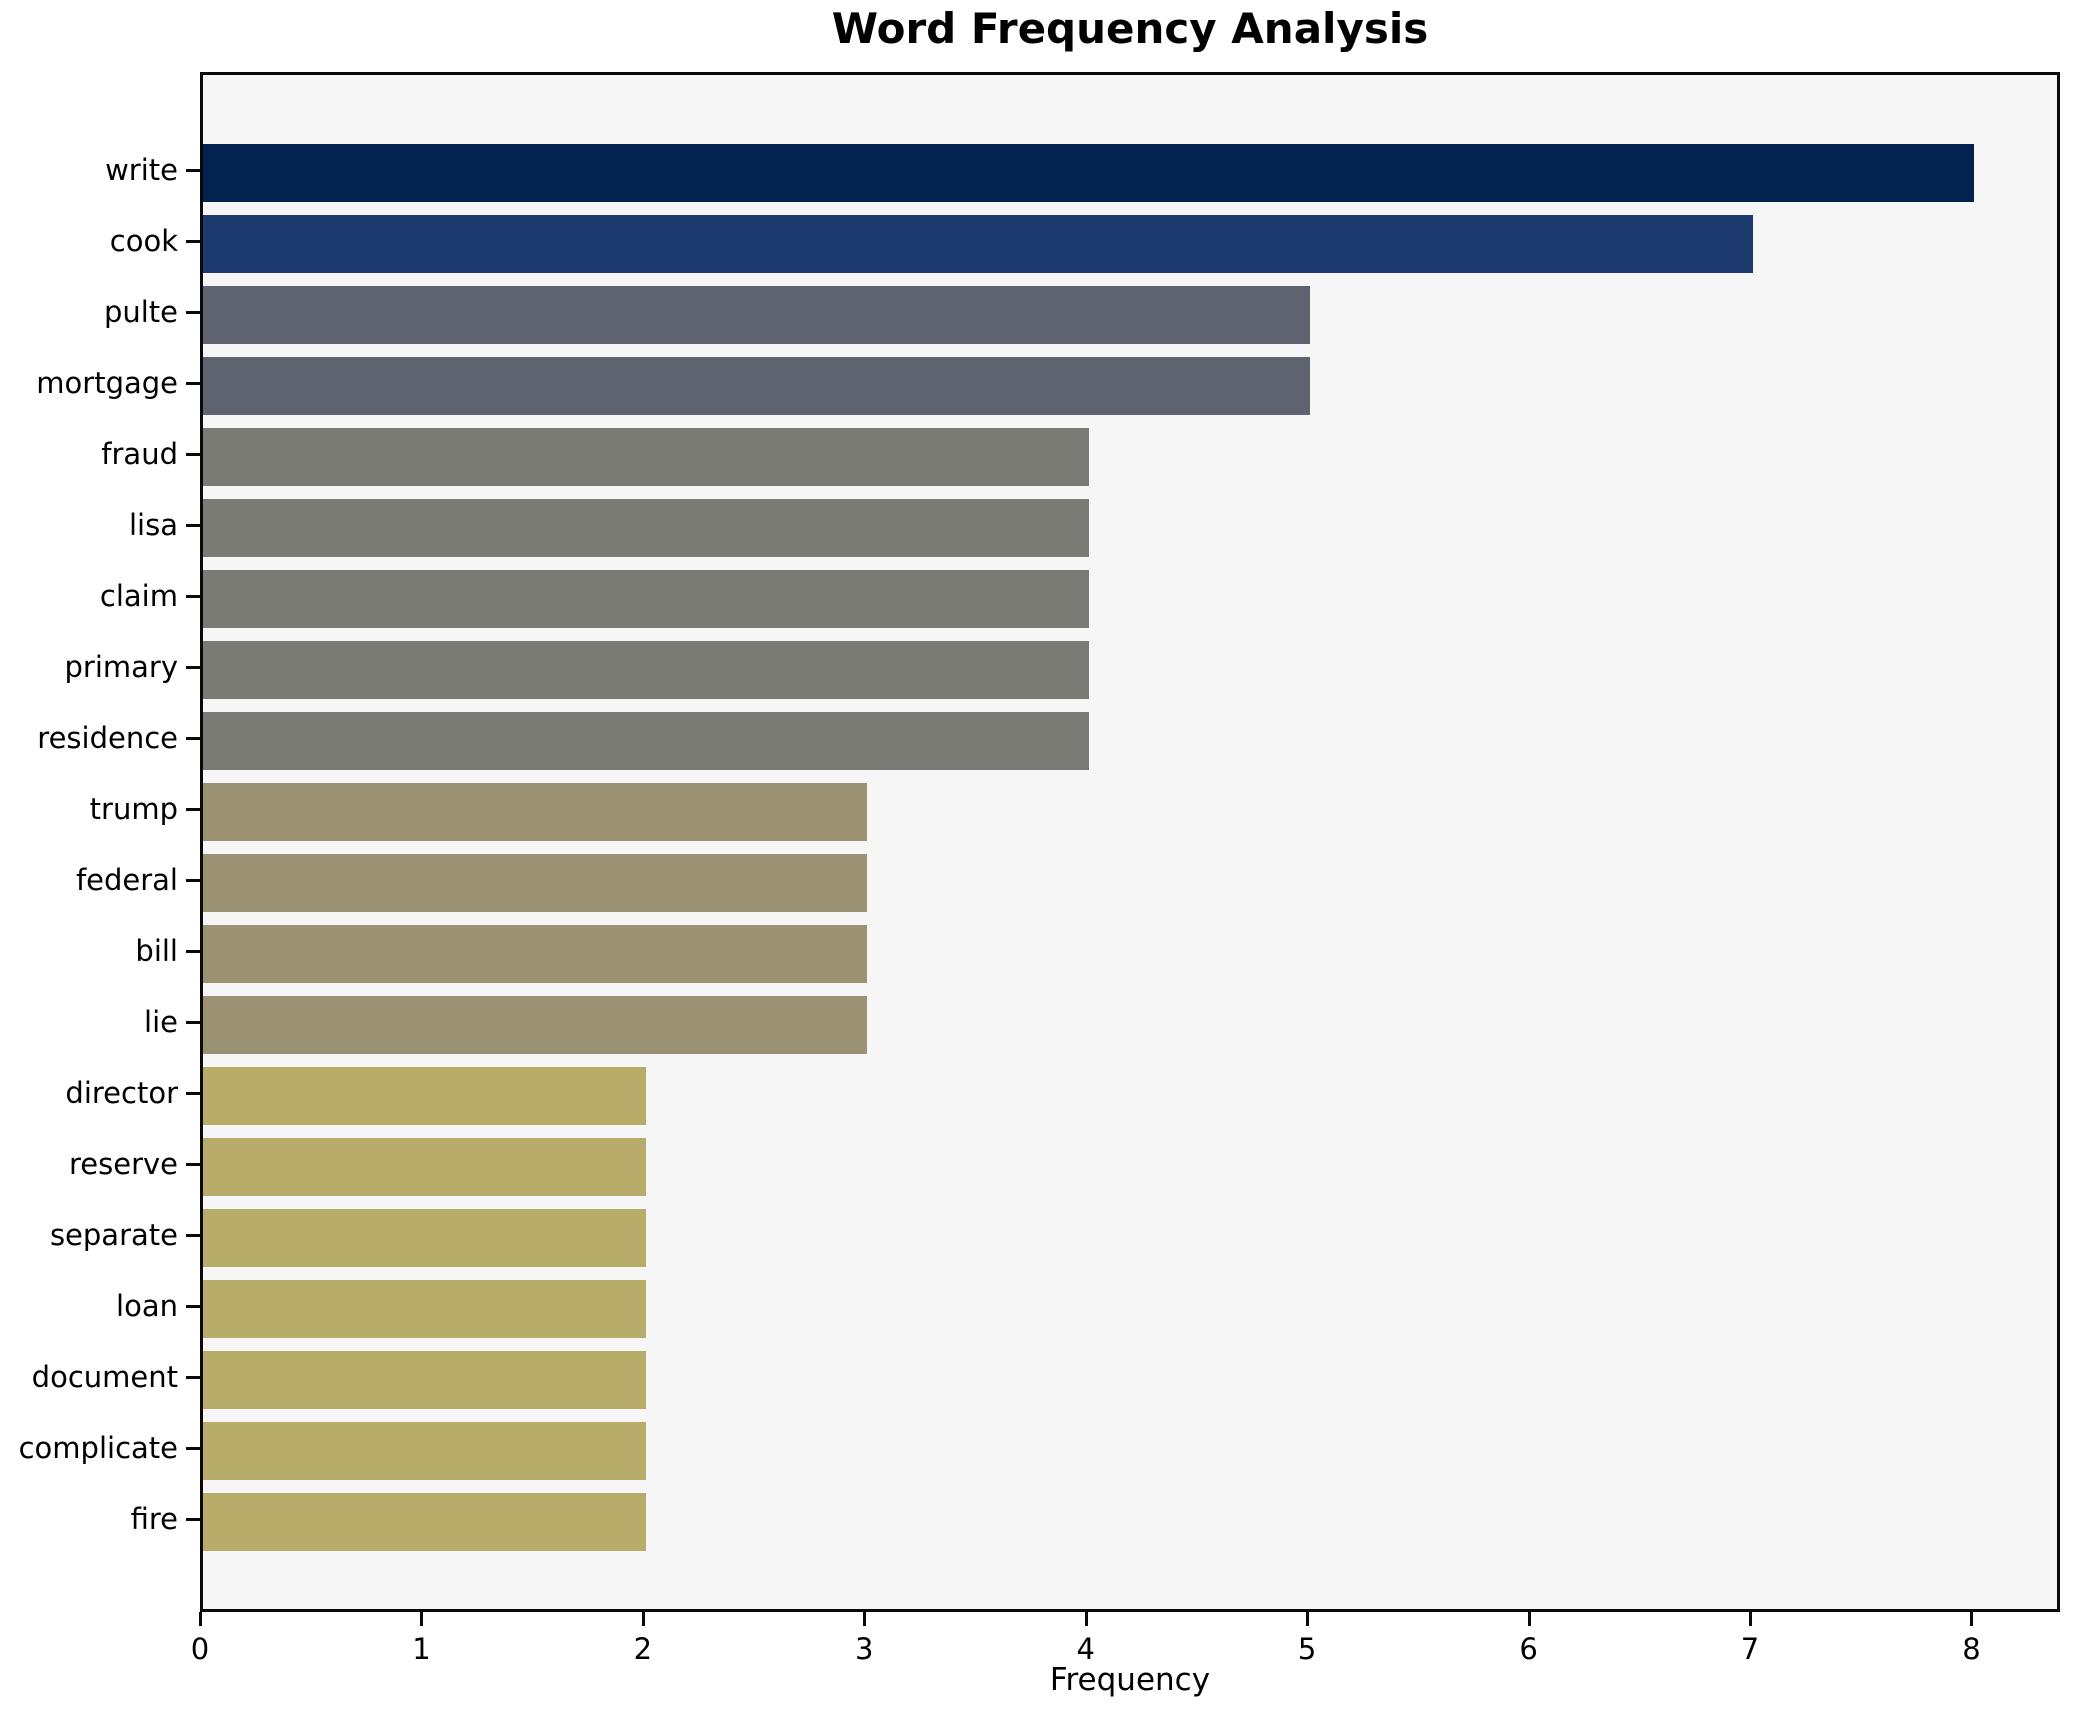  What do you see at coordinates (200, 1649) in the screenshot?
I see `x-tick-label-0: 0` at bounding box center [200, 1649].